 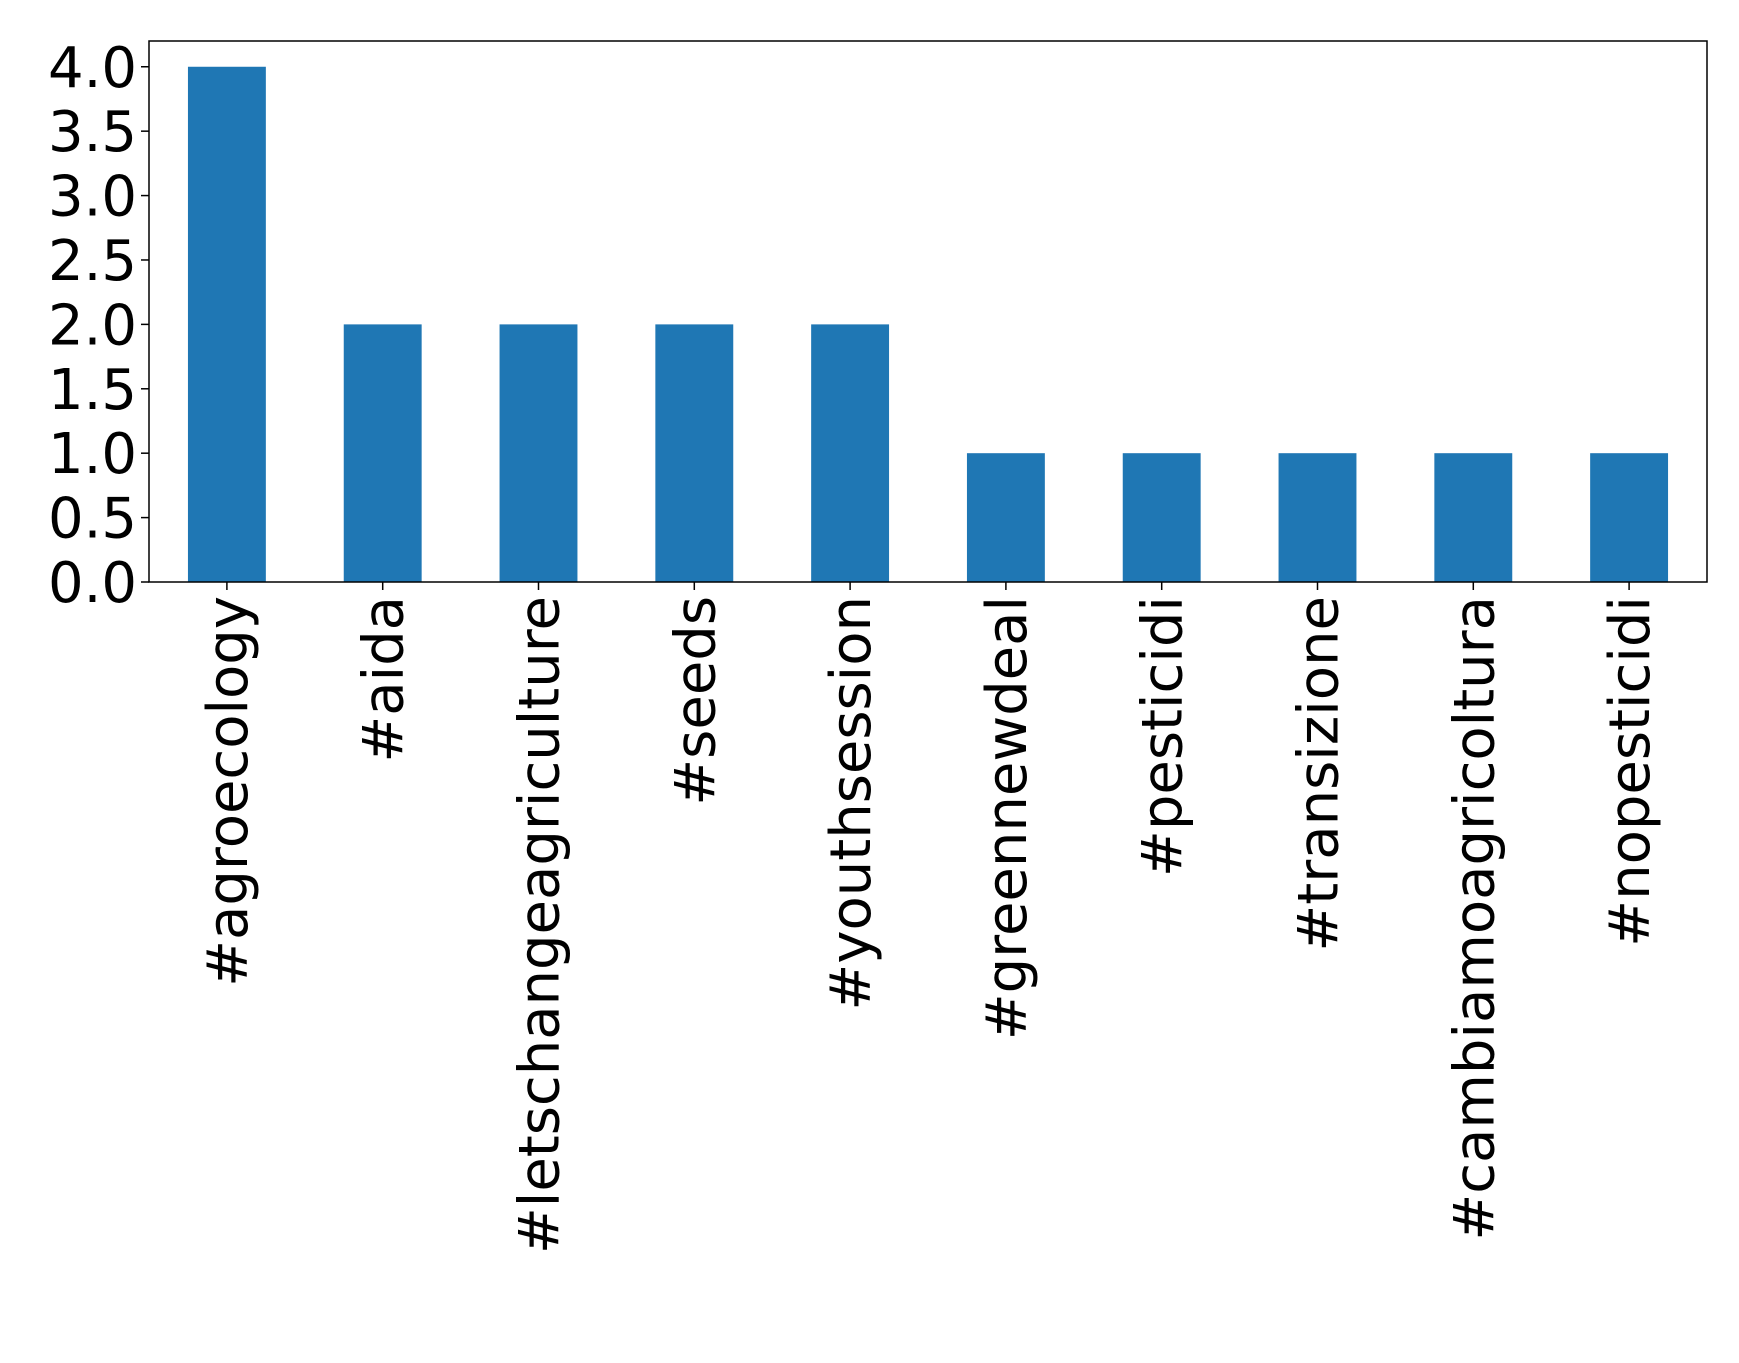 I want to click on y-tick-label: 2.0, so click(x=92, y=325).